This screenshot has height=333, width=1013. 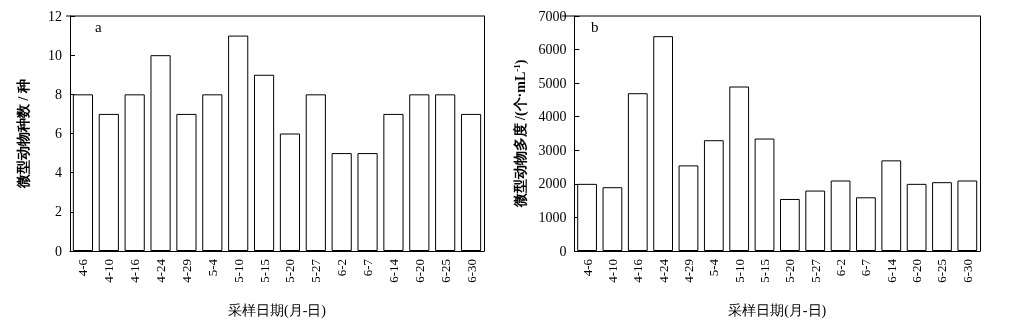 I want to click on chart-title: a, so click(x=98, y=26).